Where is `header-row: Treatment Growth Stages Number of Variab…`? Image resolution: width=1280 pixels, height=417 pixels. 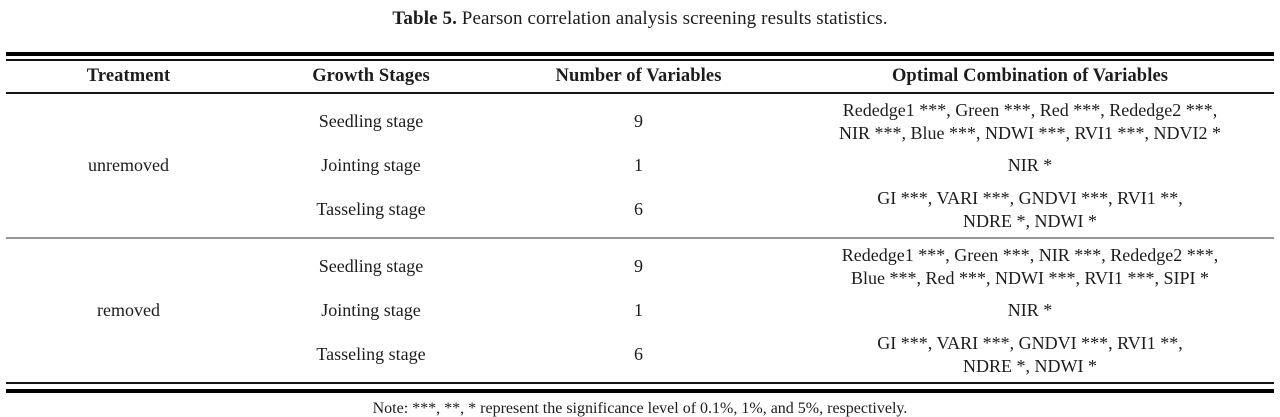 header-row: Treatment Growth Stages Number of Variab… is located at coordinates (640, 77).